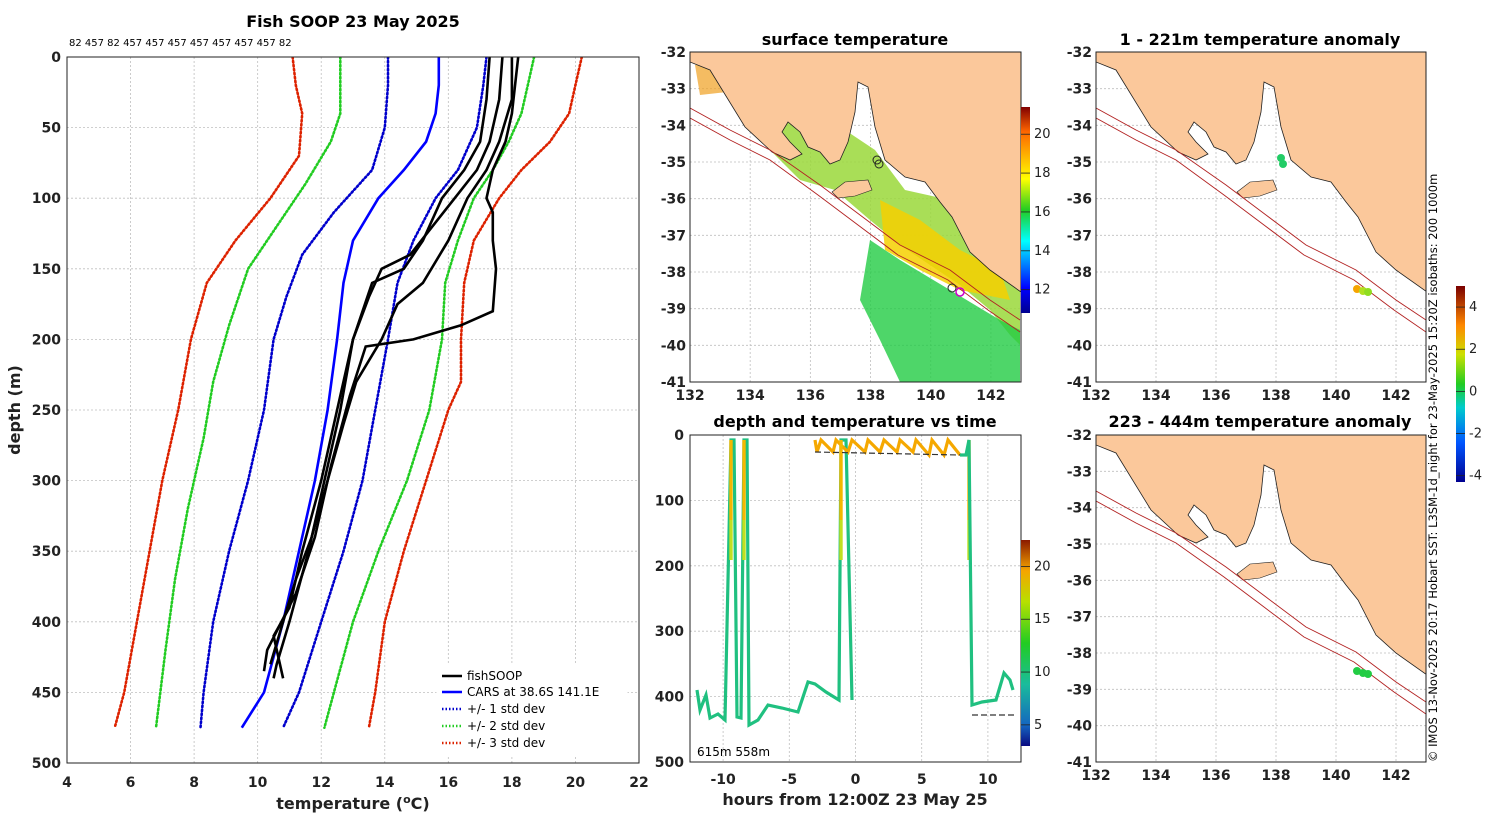 This screenshot has height=820, width=1500. What do you see at coordinates (46, 764) in the screenshot?
I see `profile-ytick-label: 500` at bounding box center [46, 764].